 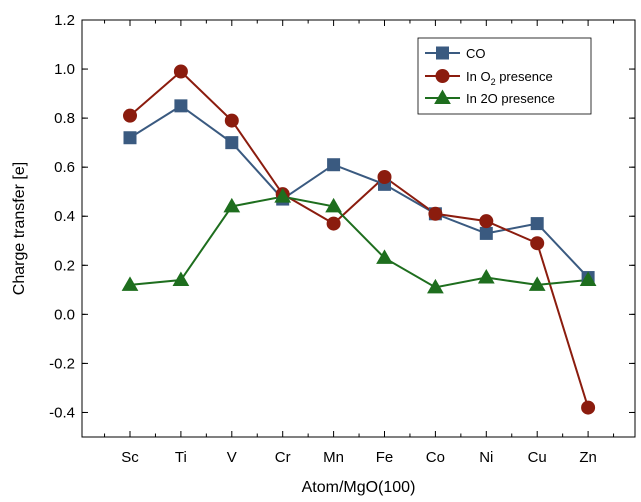 What do you see at coordinates (64, 20) in the screenshot?
I see `y-tick-label: 1.2` at bounding box center [64, 20].